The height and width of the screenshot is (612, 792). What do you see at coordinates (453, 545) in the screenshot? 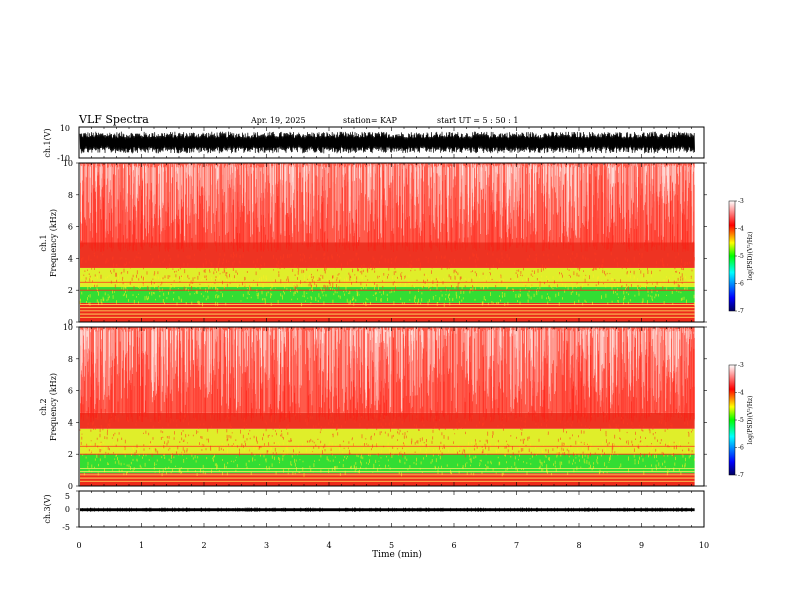
I see `time-tick-label: 6` at bounding box center [453, 545].